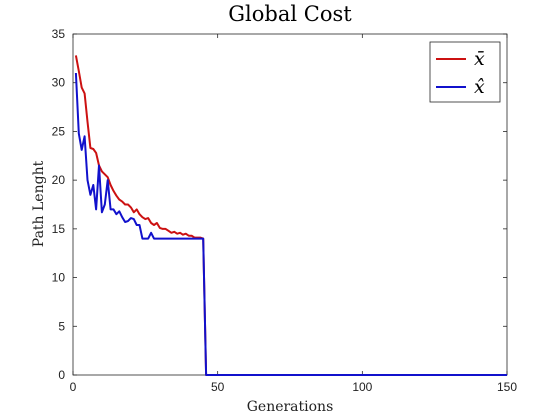 The image size is (560, 420). I want to click on y-tick-label: 0, so click(61, 375).